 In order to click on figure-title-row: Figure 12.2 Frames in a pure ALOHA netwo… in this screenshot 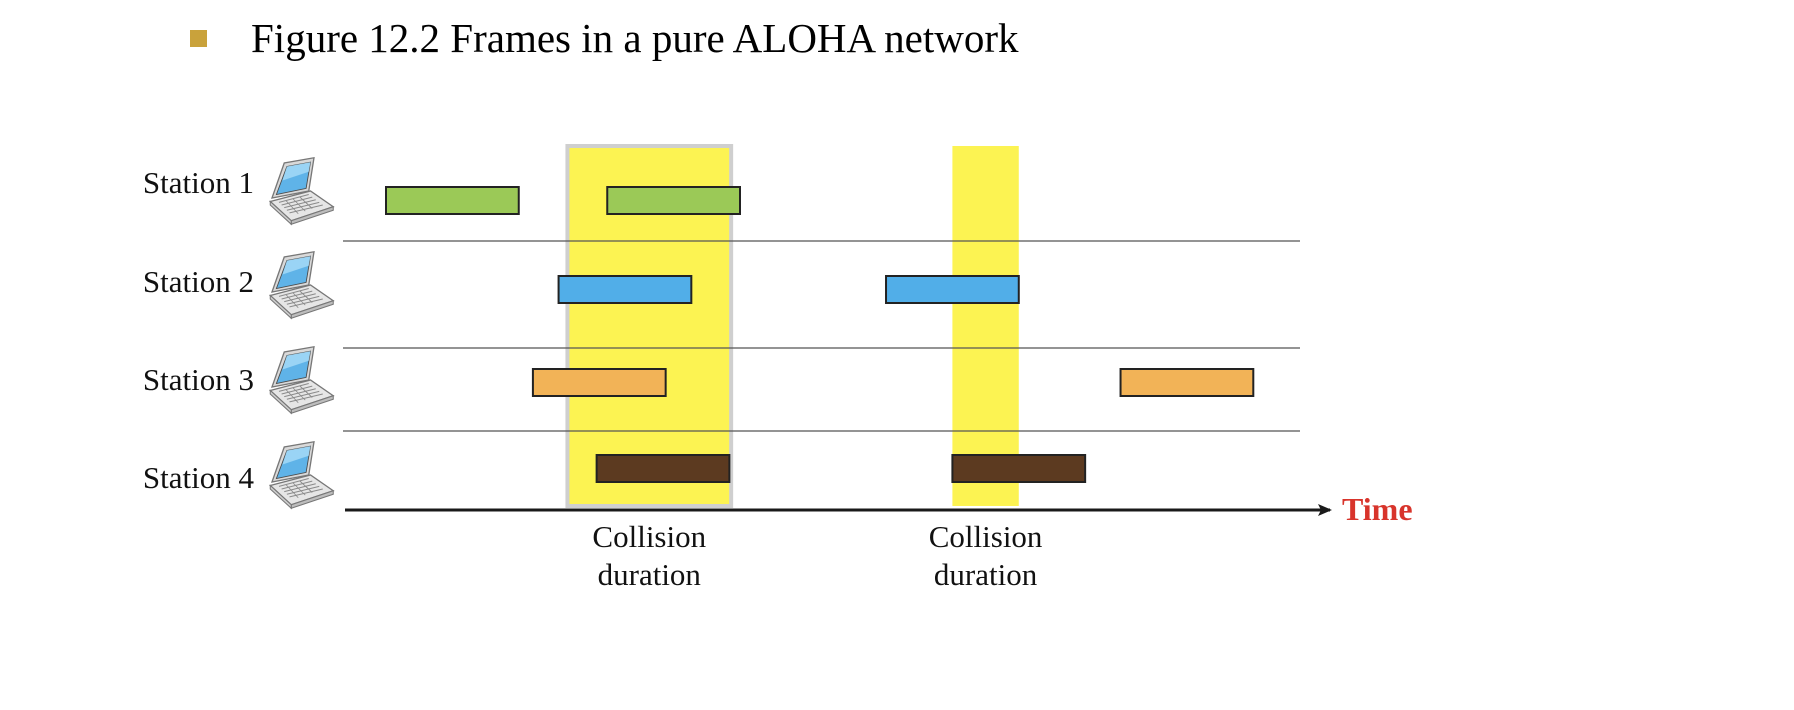, I will do `click(604, 38)`.